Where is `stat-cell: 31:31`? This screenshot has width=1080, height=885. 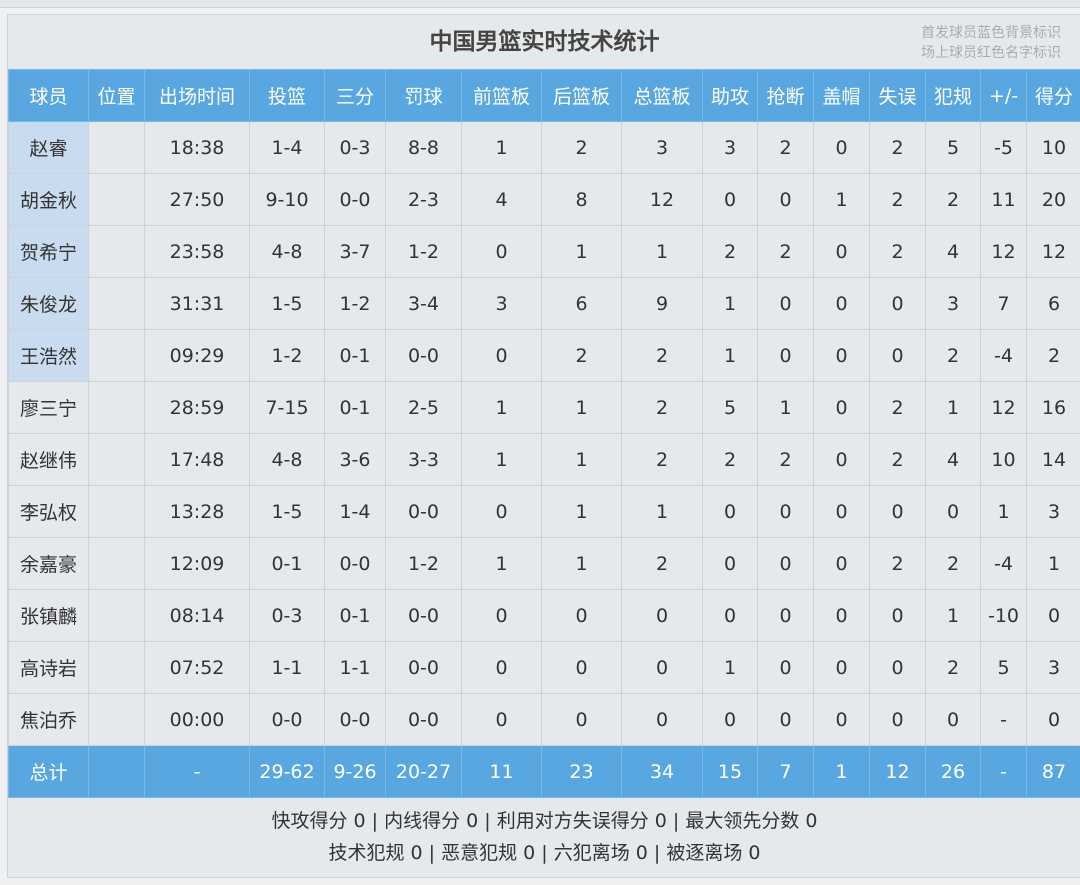
stat-cell: 31:31 is located at coordinates (197, 303).